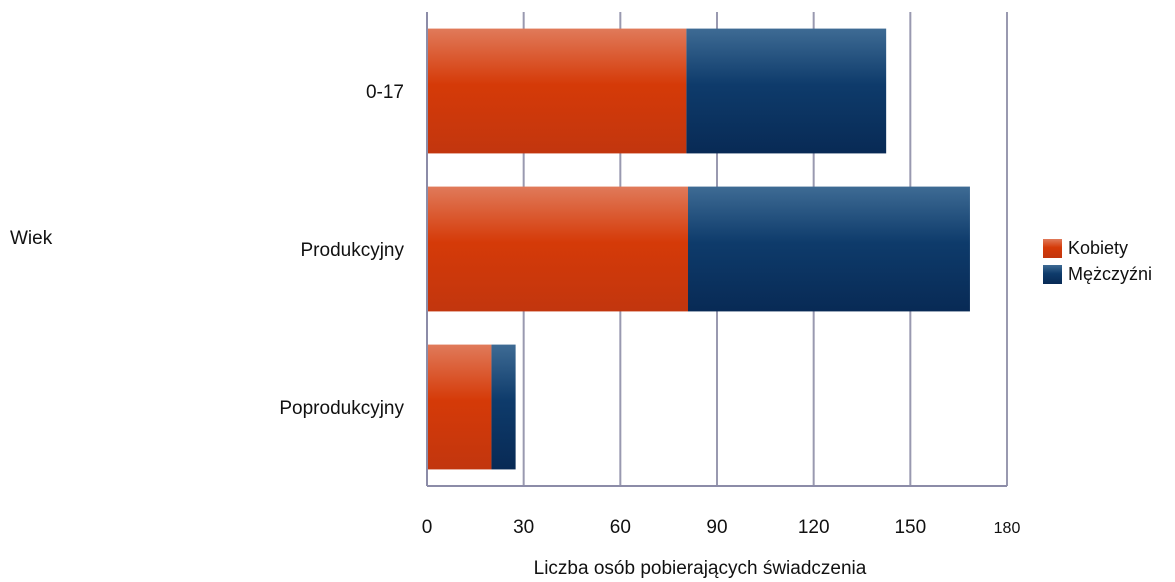 This screenshot has width=1175, height=582. I want to click on category-labels: 0-17 Produkcyjny Poprodukcyjny, so click(341, 250).